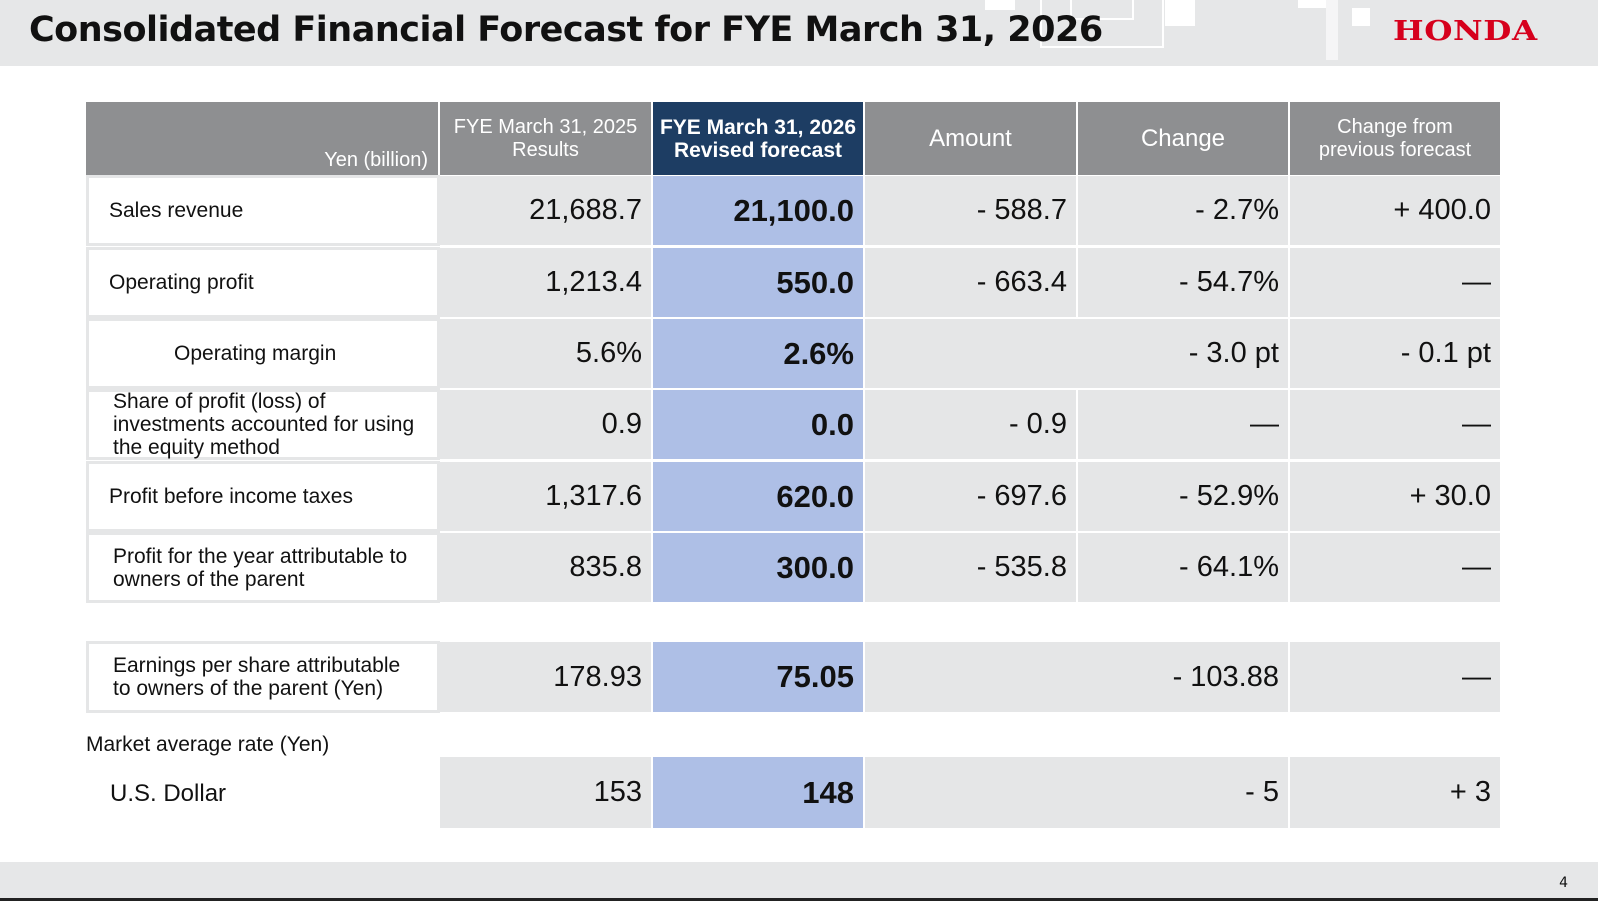 Image resolution: width=1598 pixels, height=901 pixels. I want to click on column-header-forecast: FYE March 31, 2026 Revised forecast, so click(758, 138).